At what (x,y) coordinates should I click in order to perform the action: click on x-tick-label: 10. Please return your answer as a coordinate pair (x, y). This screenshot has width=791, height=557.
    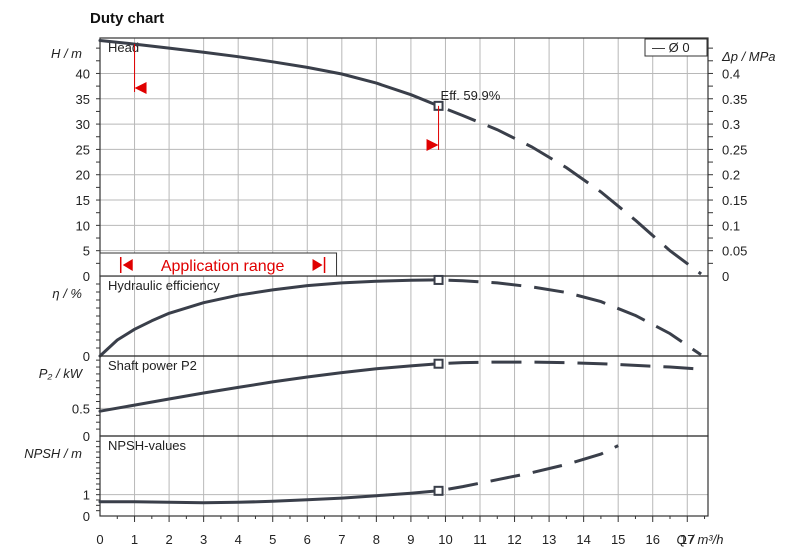
    Looking at the image, I should click on (445, 539).